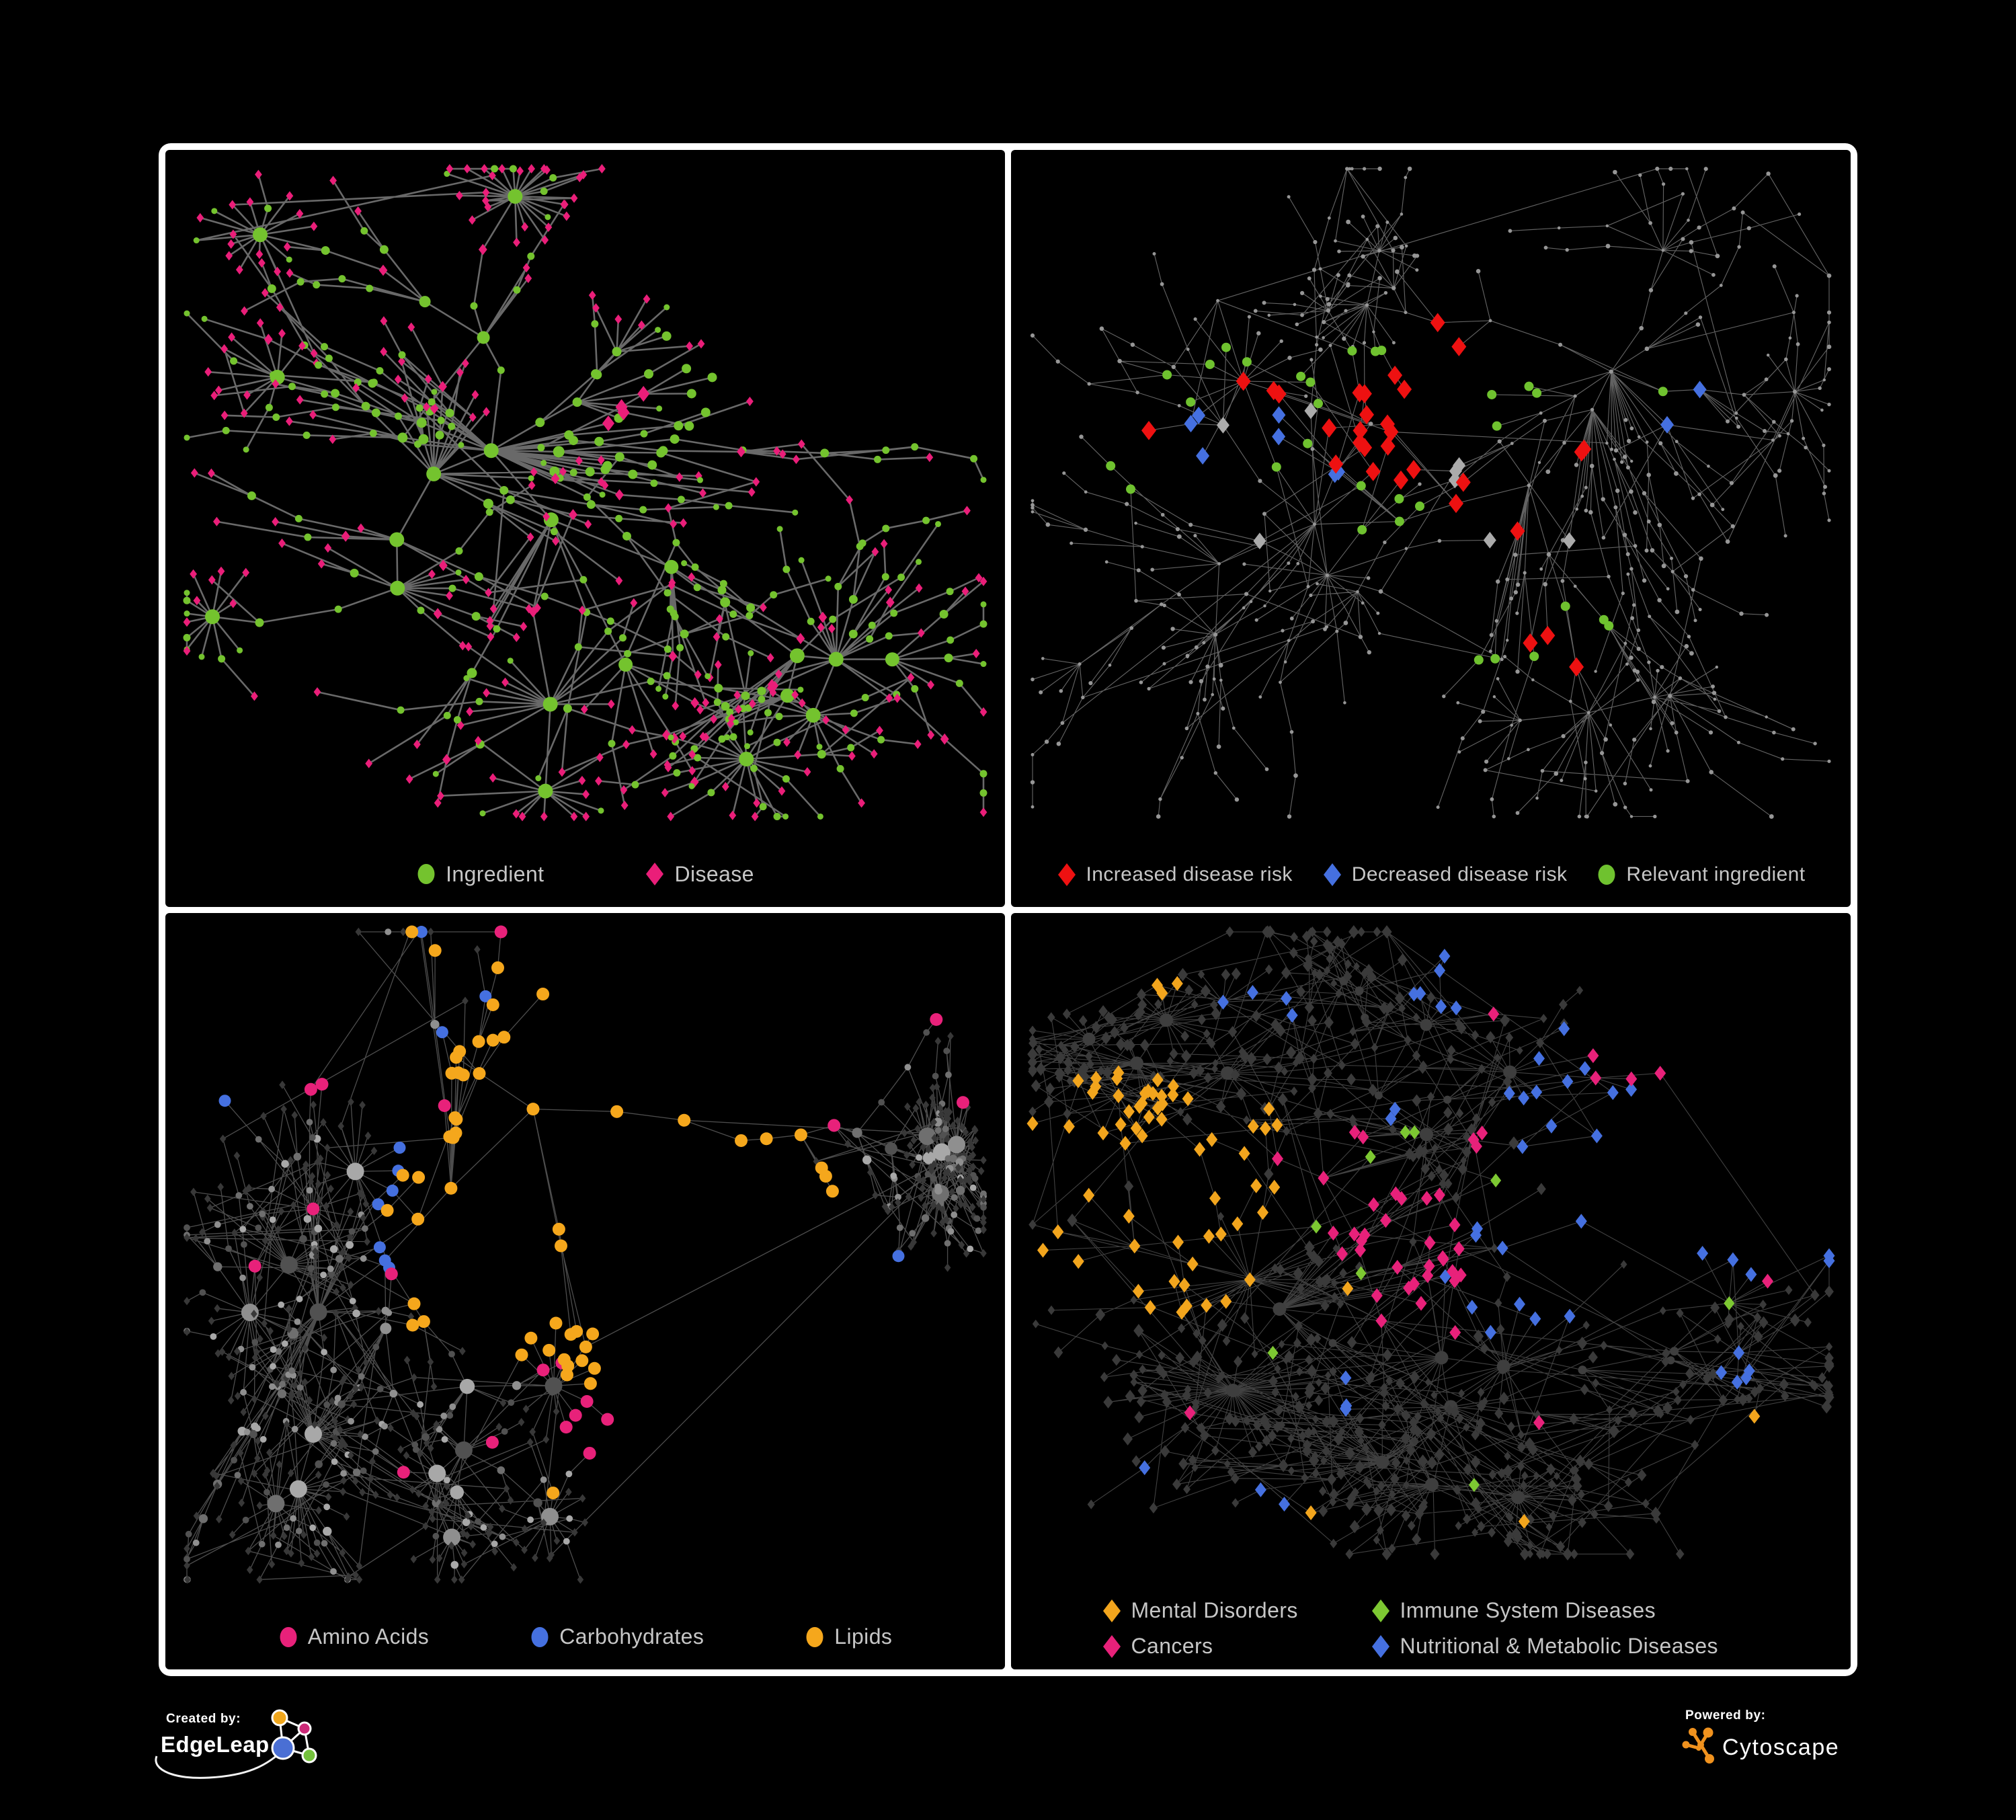 The width and height of the screenshot is (2016, 1820). Describe the element at coordinates (215, 1744) in the screenshot. I see `edgeleap-wordmark: EdgeLeap` at that location.